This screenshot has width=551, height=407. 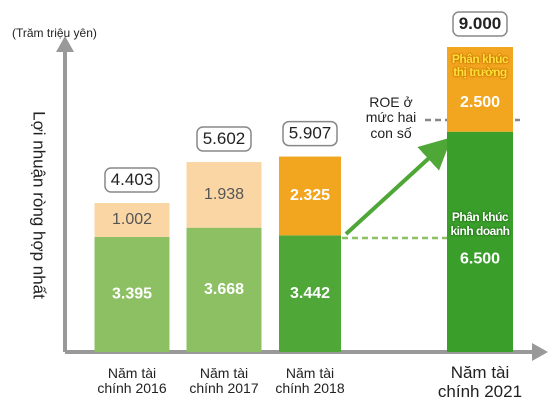 I want to click on value-label: 1.002, so click(x=132, y=219).